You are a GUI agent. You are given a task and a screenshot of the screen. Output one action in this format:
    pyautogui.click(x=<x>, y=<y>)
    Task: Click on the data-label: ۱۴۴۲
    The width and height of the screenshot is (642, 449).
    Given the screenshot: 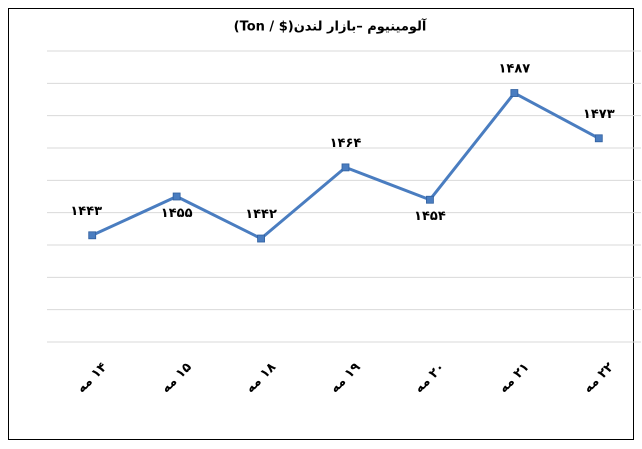 What is the action you would take?
    pyautogui.click(x=261, y=214)
    